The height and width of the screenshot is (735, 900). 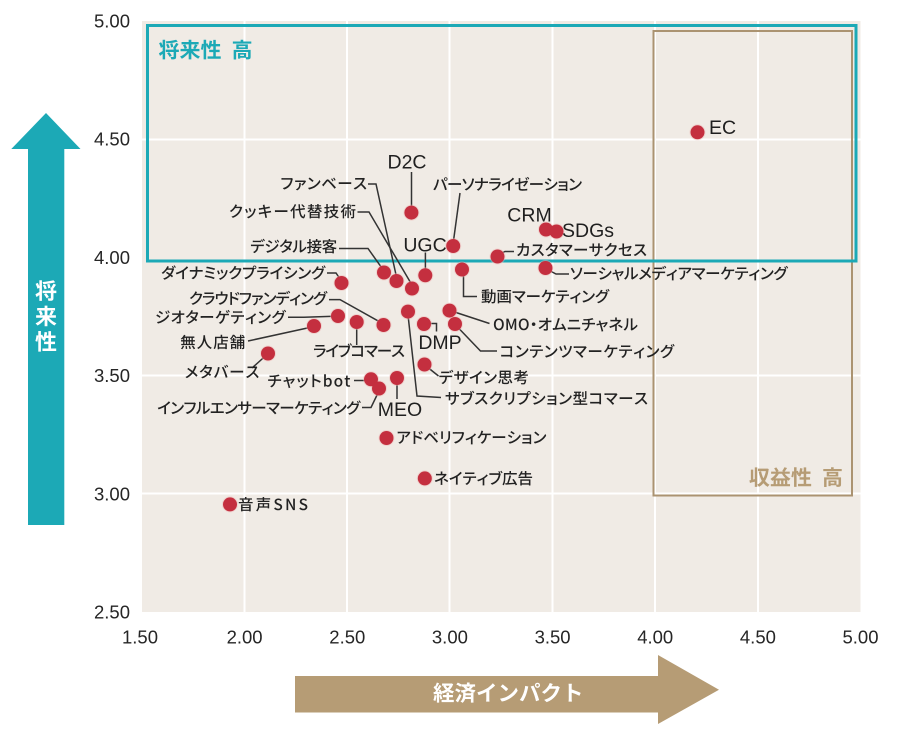 I want to click on svg-text: MEO, so click(x=400, y=410).